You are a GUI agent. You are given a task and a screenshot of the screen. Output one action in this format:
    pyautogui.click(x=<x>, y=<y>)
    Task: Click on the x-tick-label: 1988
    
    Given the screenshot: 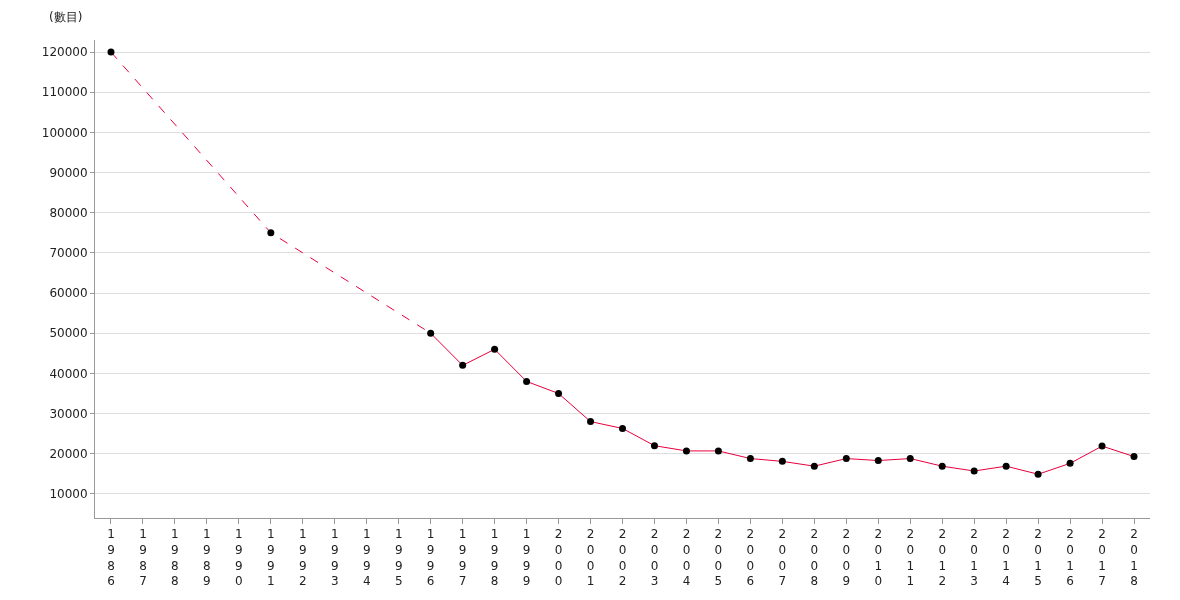 What is the action you would take?
    pyautogui.click(x=175, y=558)
    